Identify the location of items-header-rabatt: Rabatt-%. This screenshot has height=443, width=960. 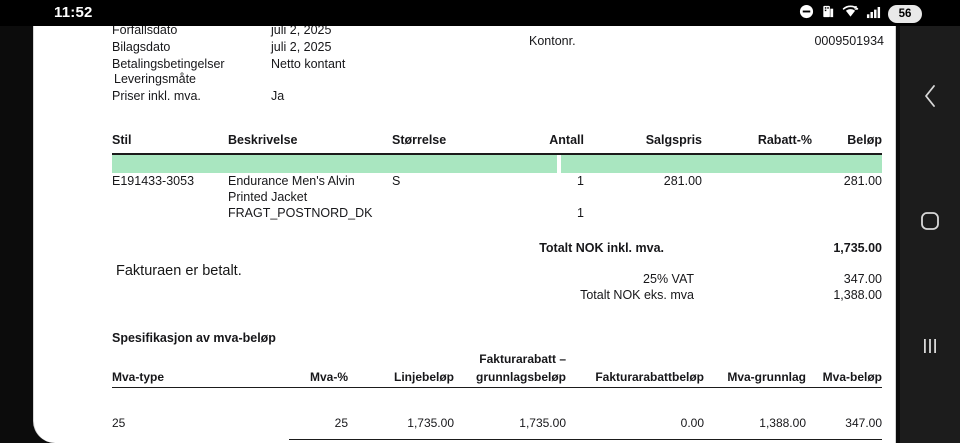
(784, 140).